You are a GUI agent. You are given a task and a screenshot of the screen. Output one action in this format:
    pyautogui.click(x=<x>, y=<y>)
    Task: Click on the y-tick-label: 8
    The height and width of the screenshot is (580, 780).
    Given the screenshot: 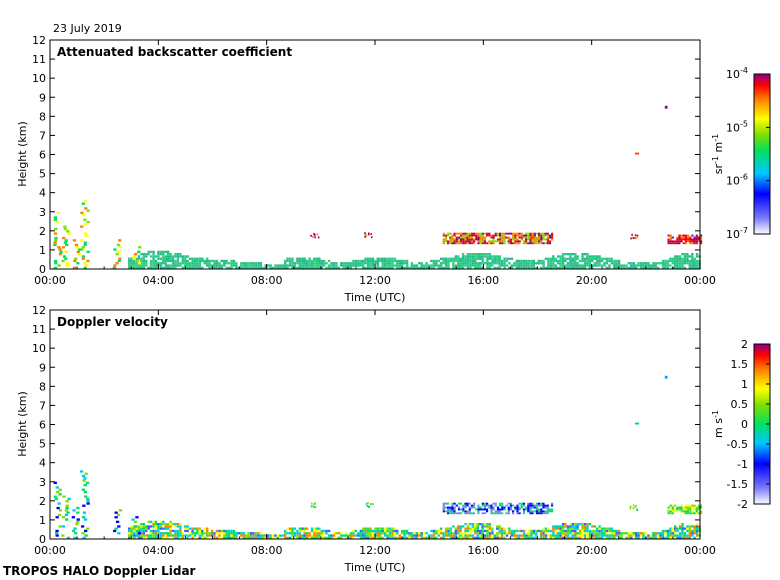 What is the action you would take?
    pyautogui.click(x=42, y=116)
    